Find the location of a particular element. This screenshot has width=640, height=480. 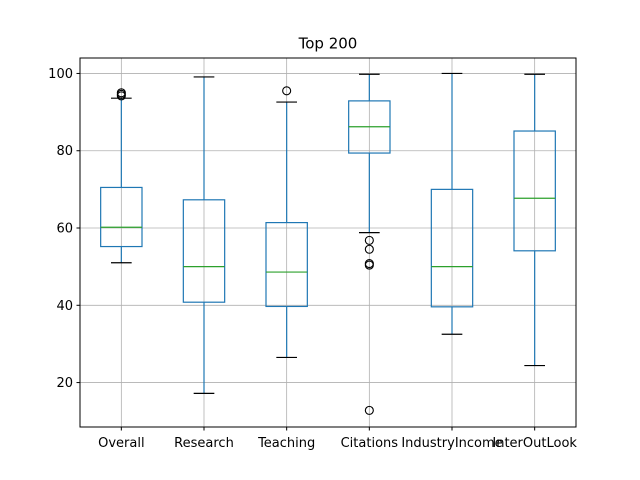

x-tick-label: Research is located at coordinates (204, 443).